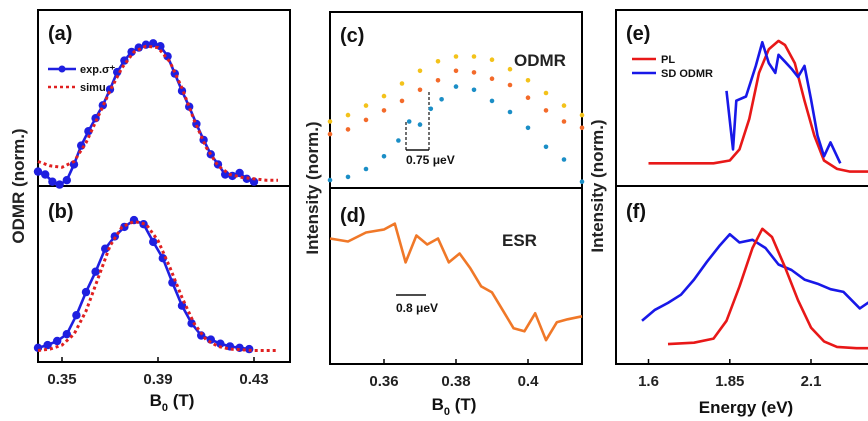  I want to click on x-tick-label-b-2: 0.43, so click(253, 379).